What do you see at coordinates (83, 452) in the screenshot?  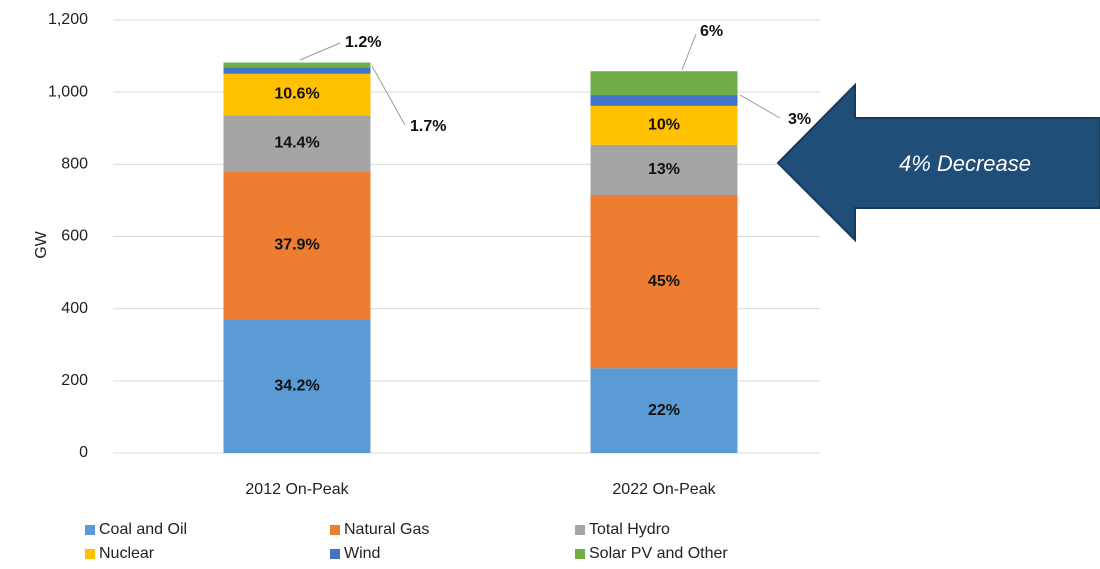 I see `y-tick-label: 0` at bounding box center [83, 452].